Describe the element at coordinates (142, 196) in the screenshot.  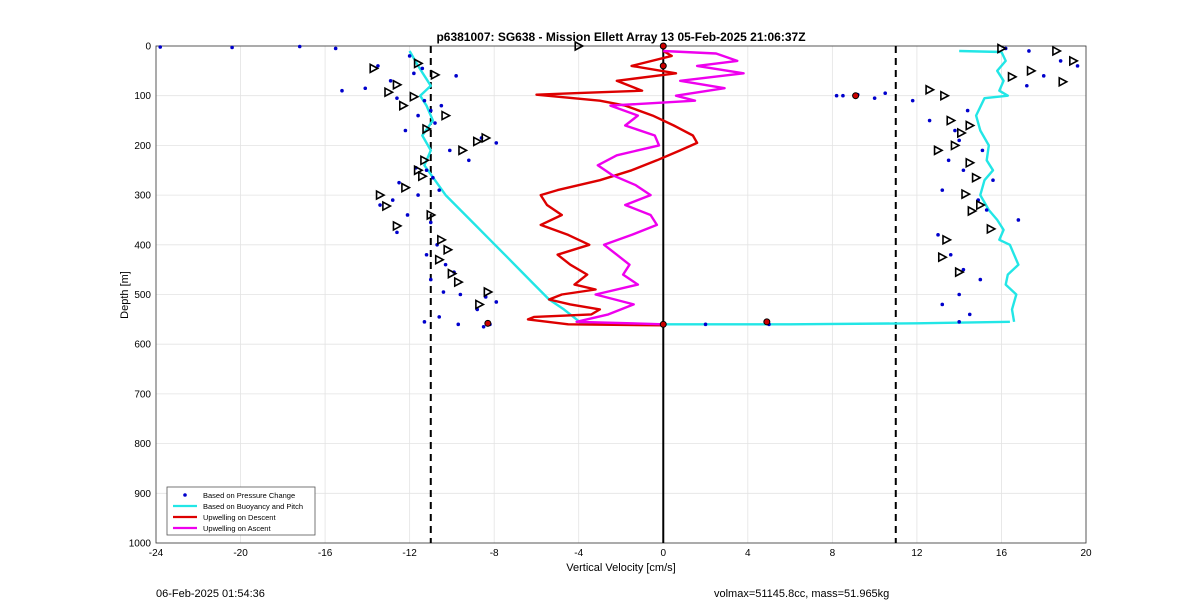
I see `y-tick-label: 300` at that location.